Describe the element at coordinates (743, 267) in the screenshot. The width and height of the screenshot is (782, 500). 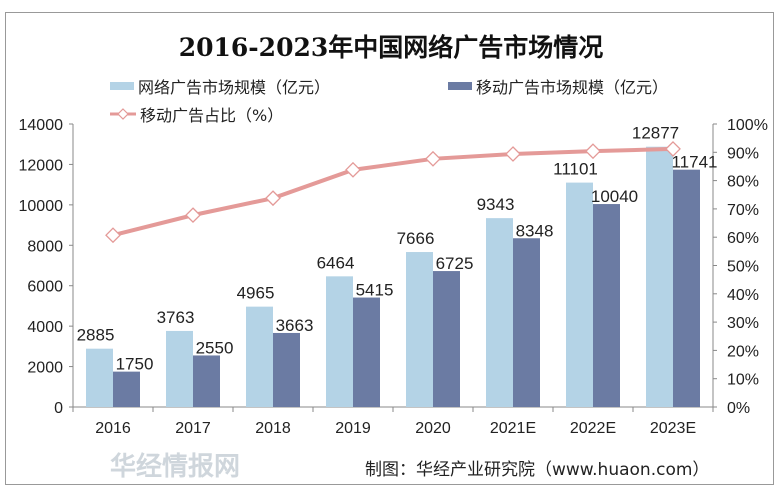
I see `right-tick-label: 50%` at that location.